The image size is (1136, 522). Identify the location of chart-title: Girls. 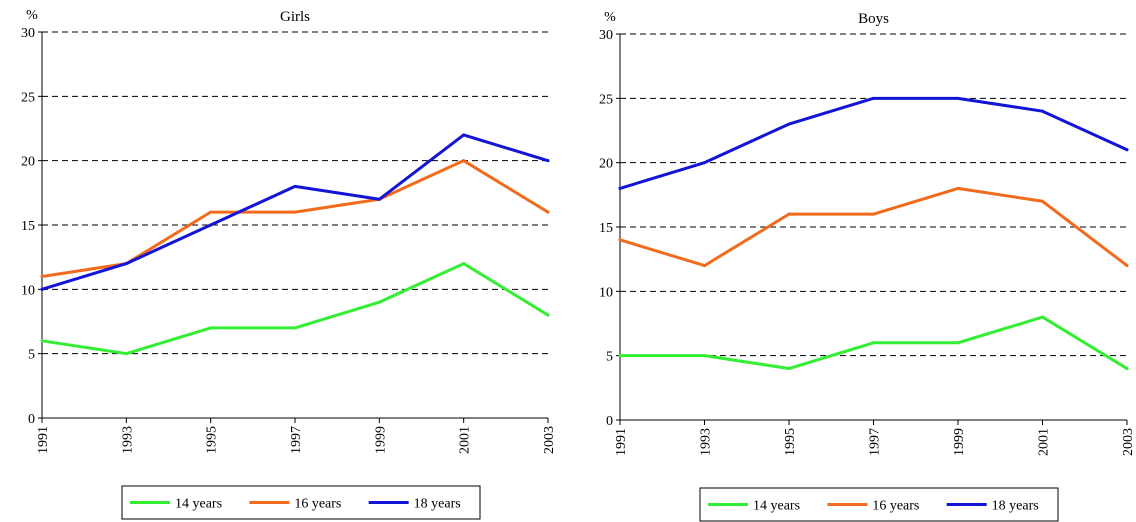
(295, 17).